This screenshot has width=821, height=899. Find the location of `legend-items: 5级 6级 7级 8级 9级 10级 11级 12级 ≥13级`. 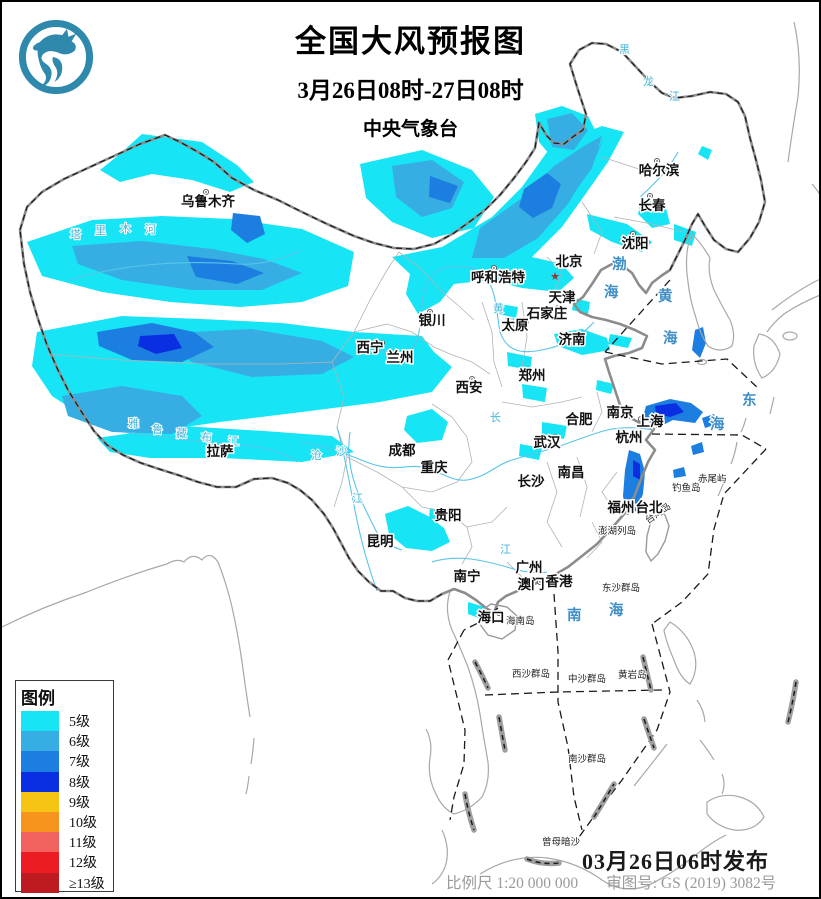

legend-items: 5级 6级 7级 8级 9级 10级 11级 12级 ≥13级 is located at coordinates (64, 802).